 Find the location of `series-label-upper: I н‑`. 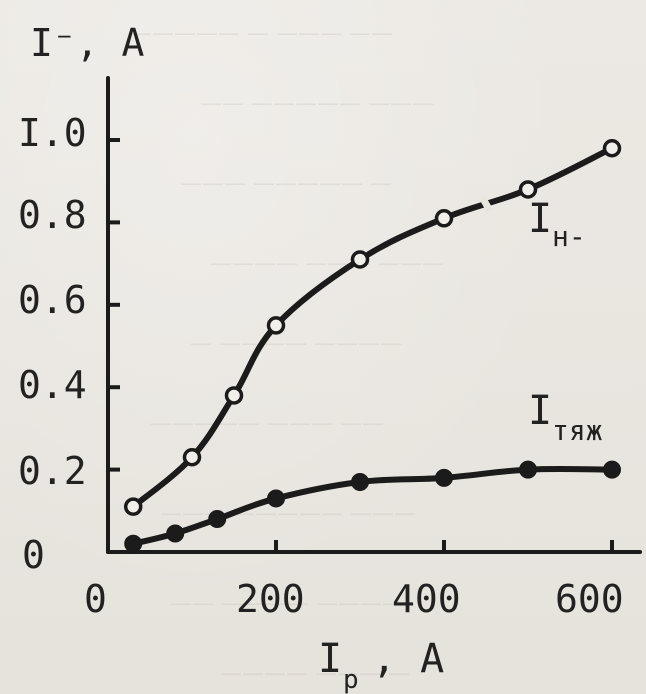

series-label-upper: I н‑ is located at coordinates (557, 224).